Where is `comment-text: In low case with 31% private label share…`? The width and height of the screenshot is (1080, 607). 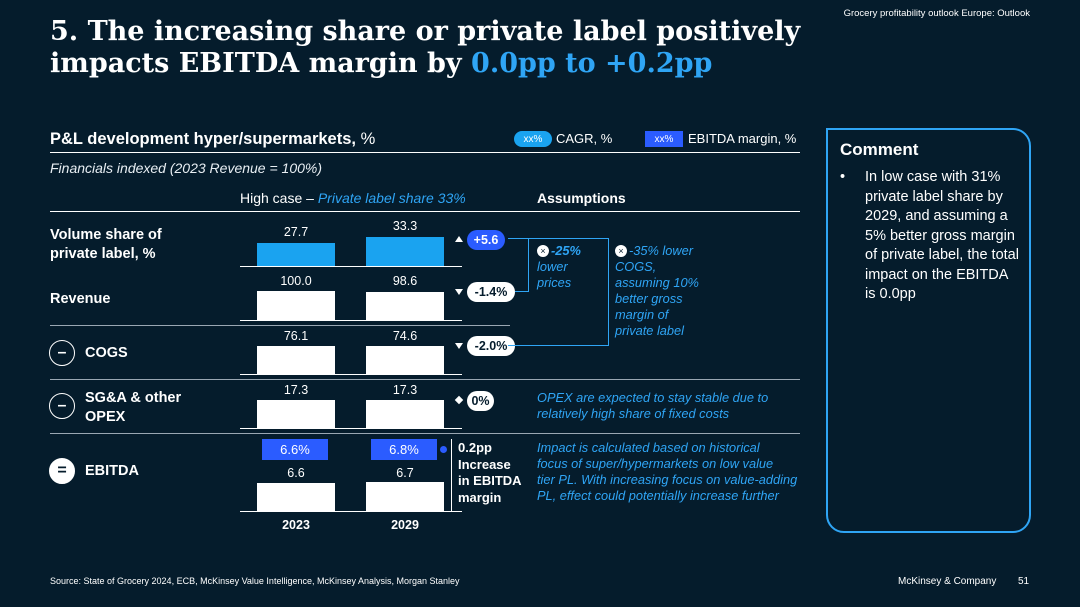
comment-text: In low case with 31% private label share… is located at coordinates (942, 235).